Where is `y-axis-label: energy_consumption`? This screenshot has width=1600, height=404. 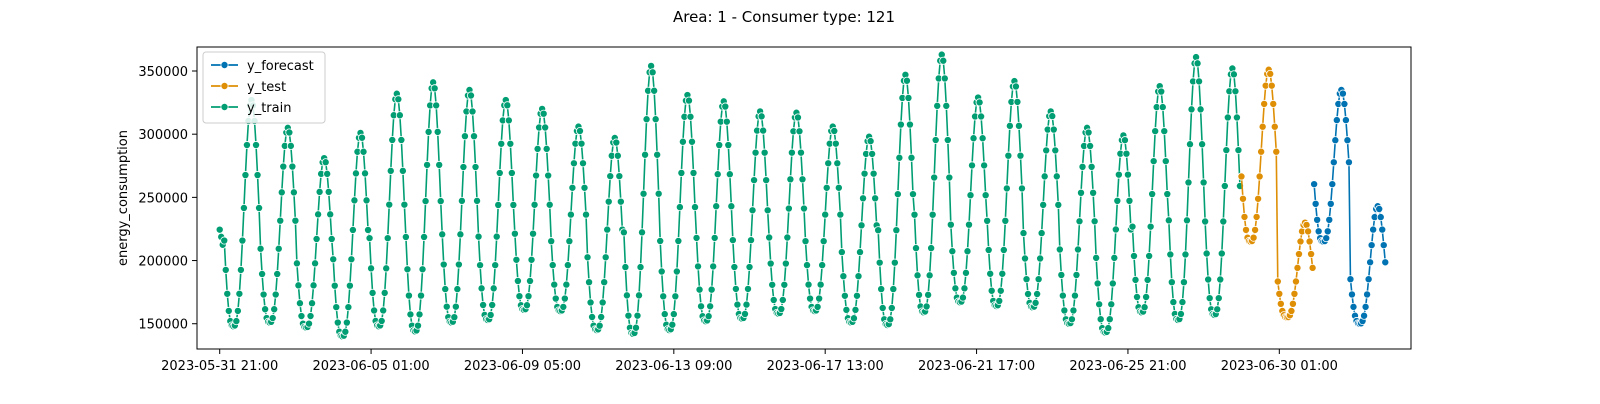
y-axis-label: energy_consumption is located at coordinates (123, 198).